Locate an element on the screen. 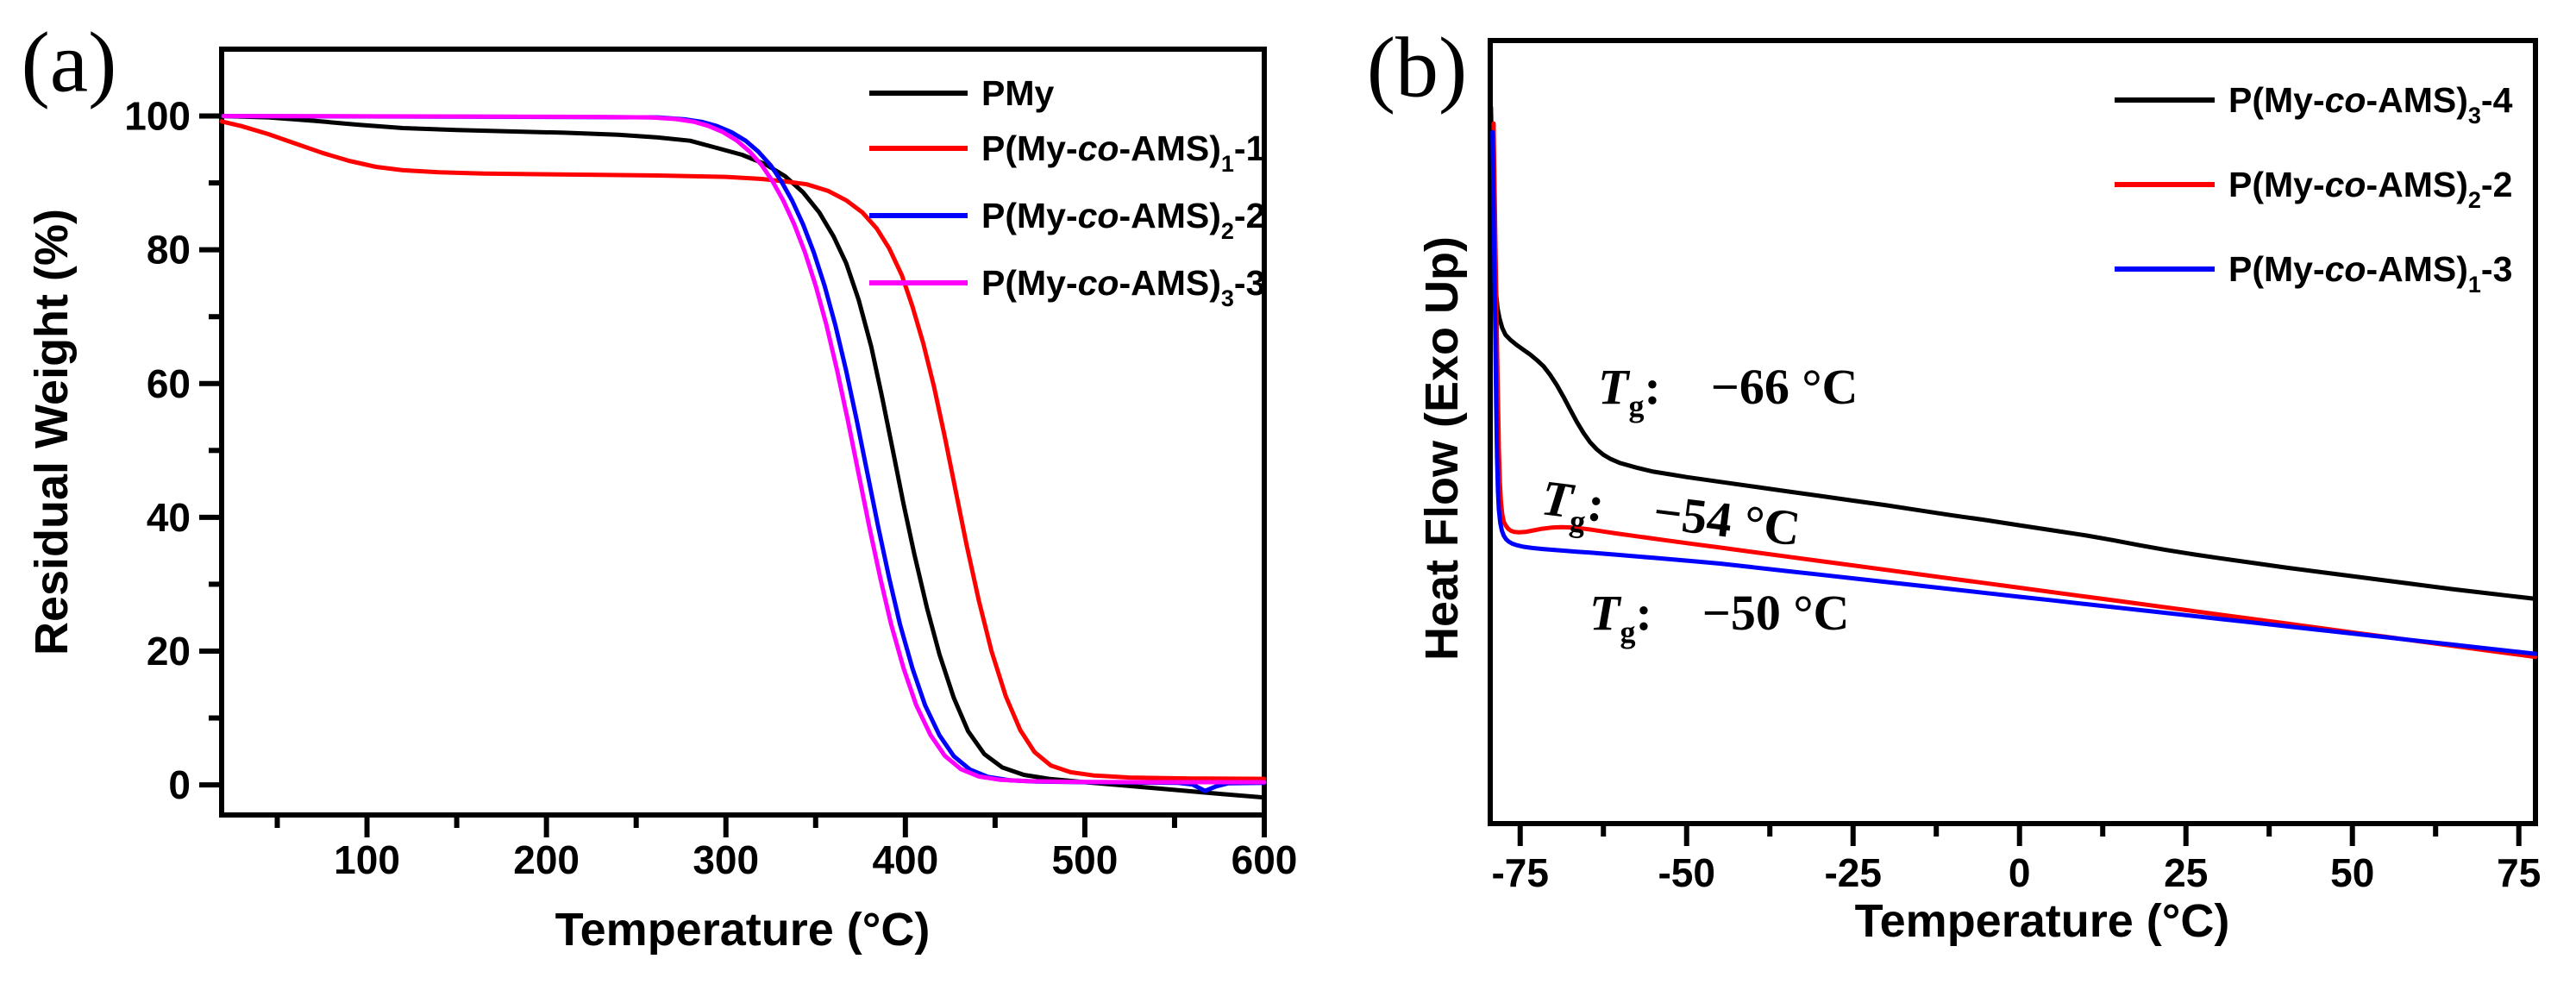 The width and height of the screenshot is (2576, 984). x-tick-label: -75 is located at coordinates (1519, 873).